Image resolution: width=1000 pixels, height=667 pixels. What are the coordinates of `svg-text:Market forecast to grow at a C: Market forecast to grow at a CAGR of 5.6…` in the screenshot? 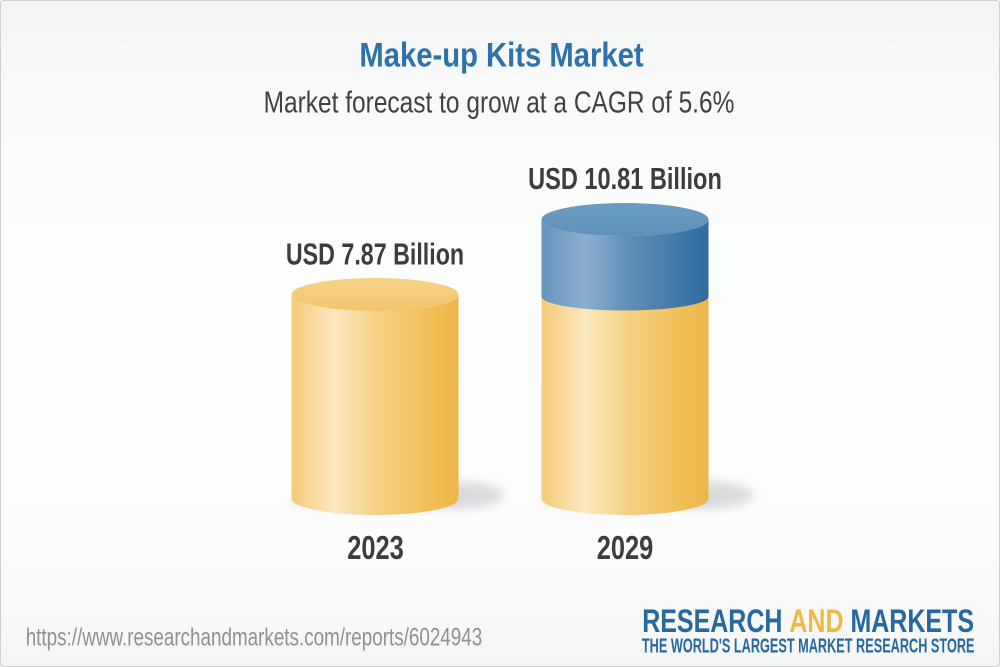 It's located at (499, 102).